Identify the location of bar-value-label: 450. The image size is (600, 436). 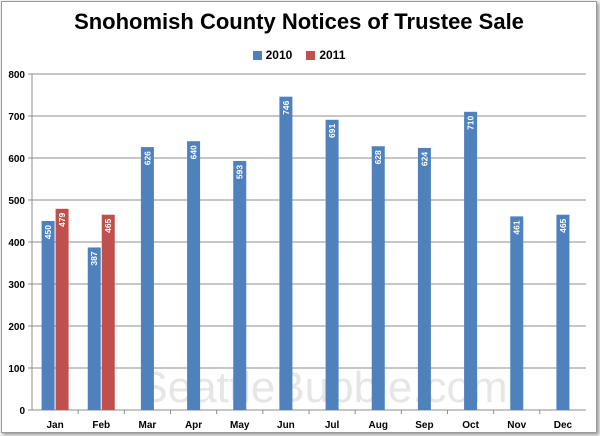
(48, 232).